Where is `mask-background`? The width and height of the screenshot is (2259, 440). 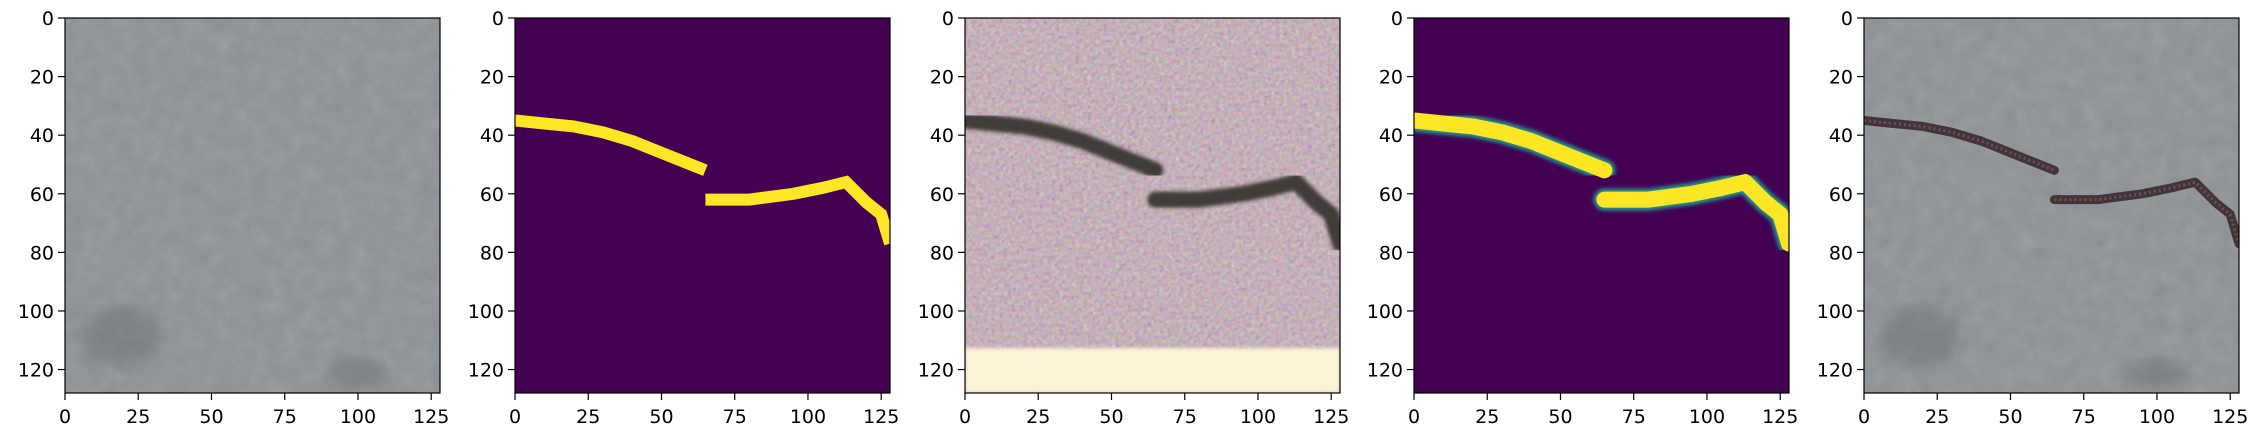 mask-background is located at coordinates (702, 205).